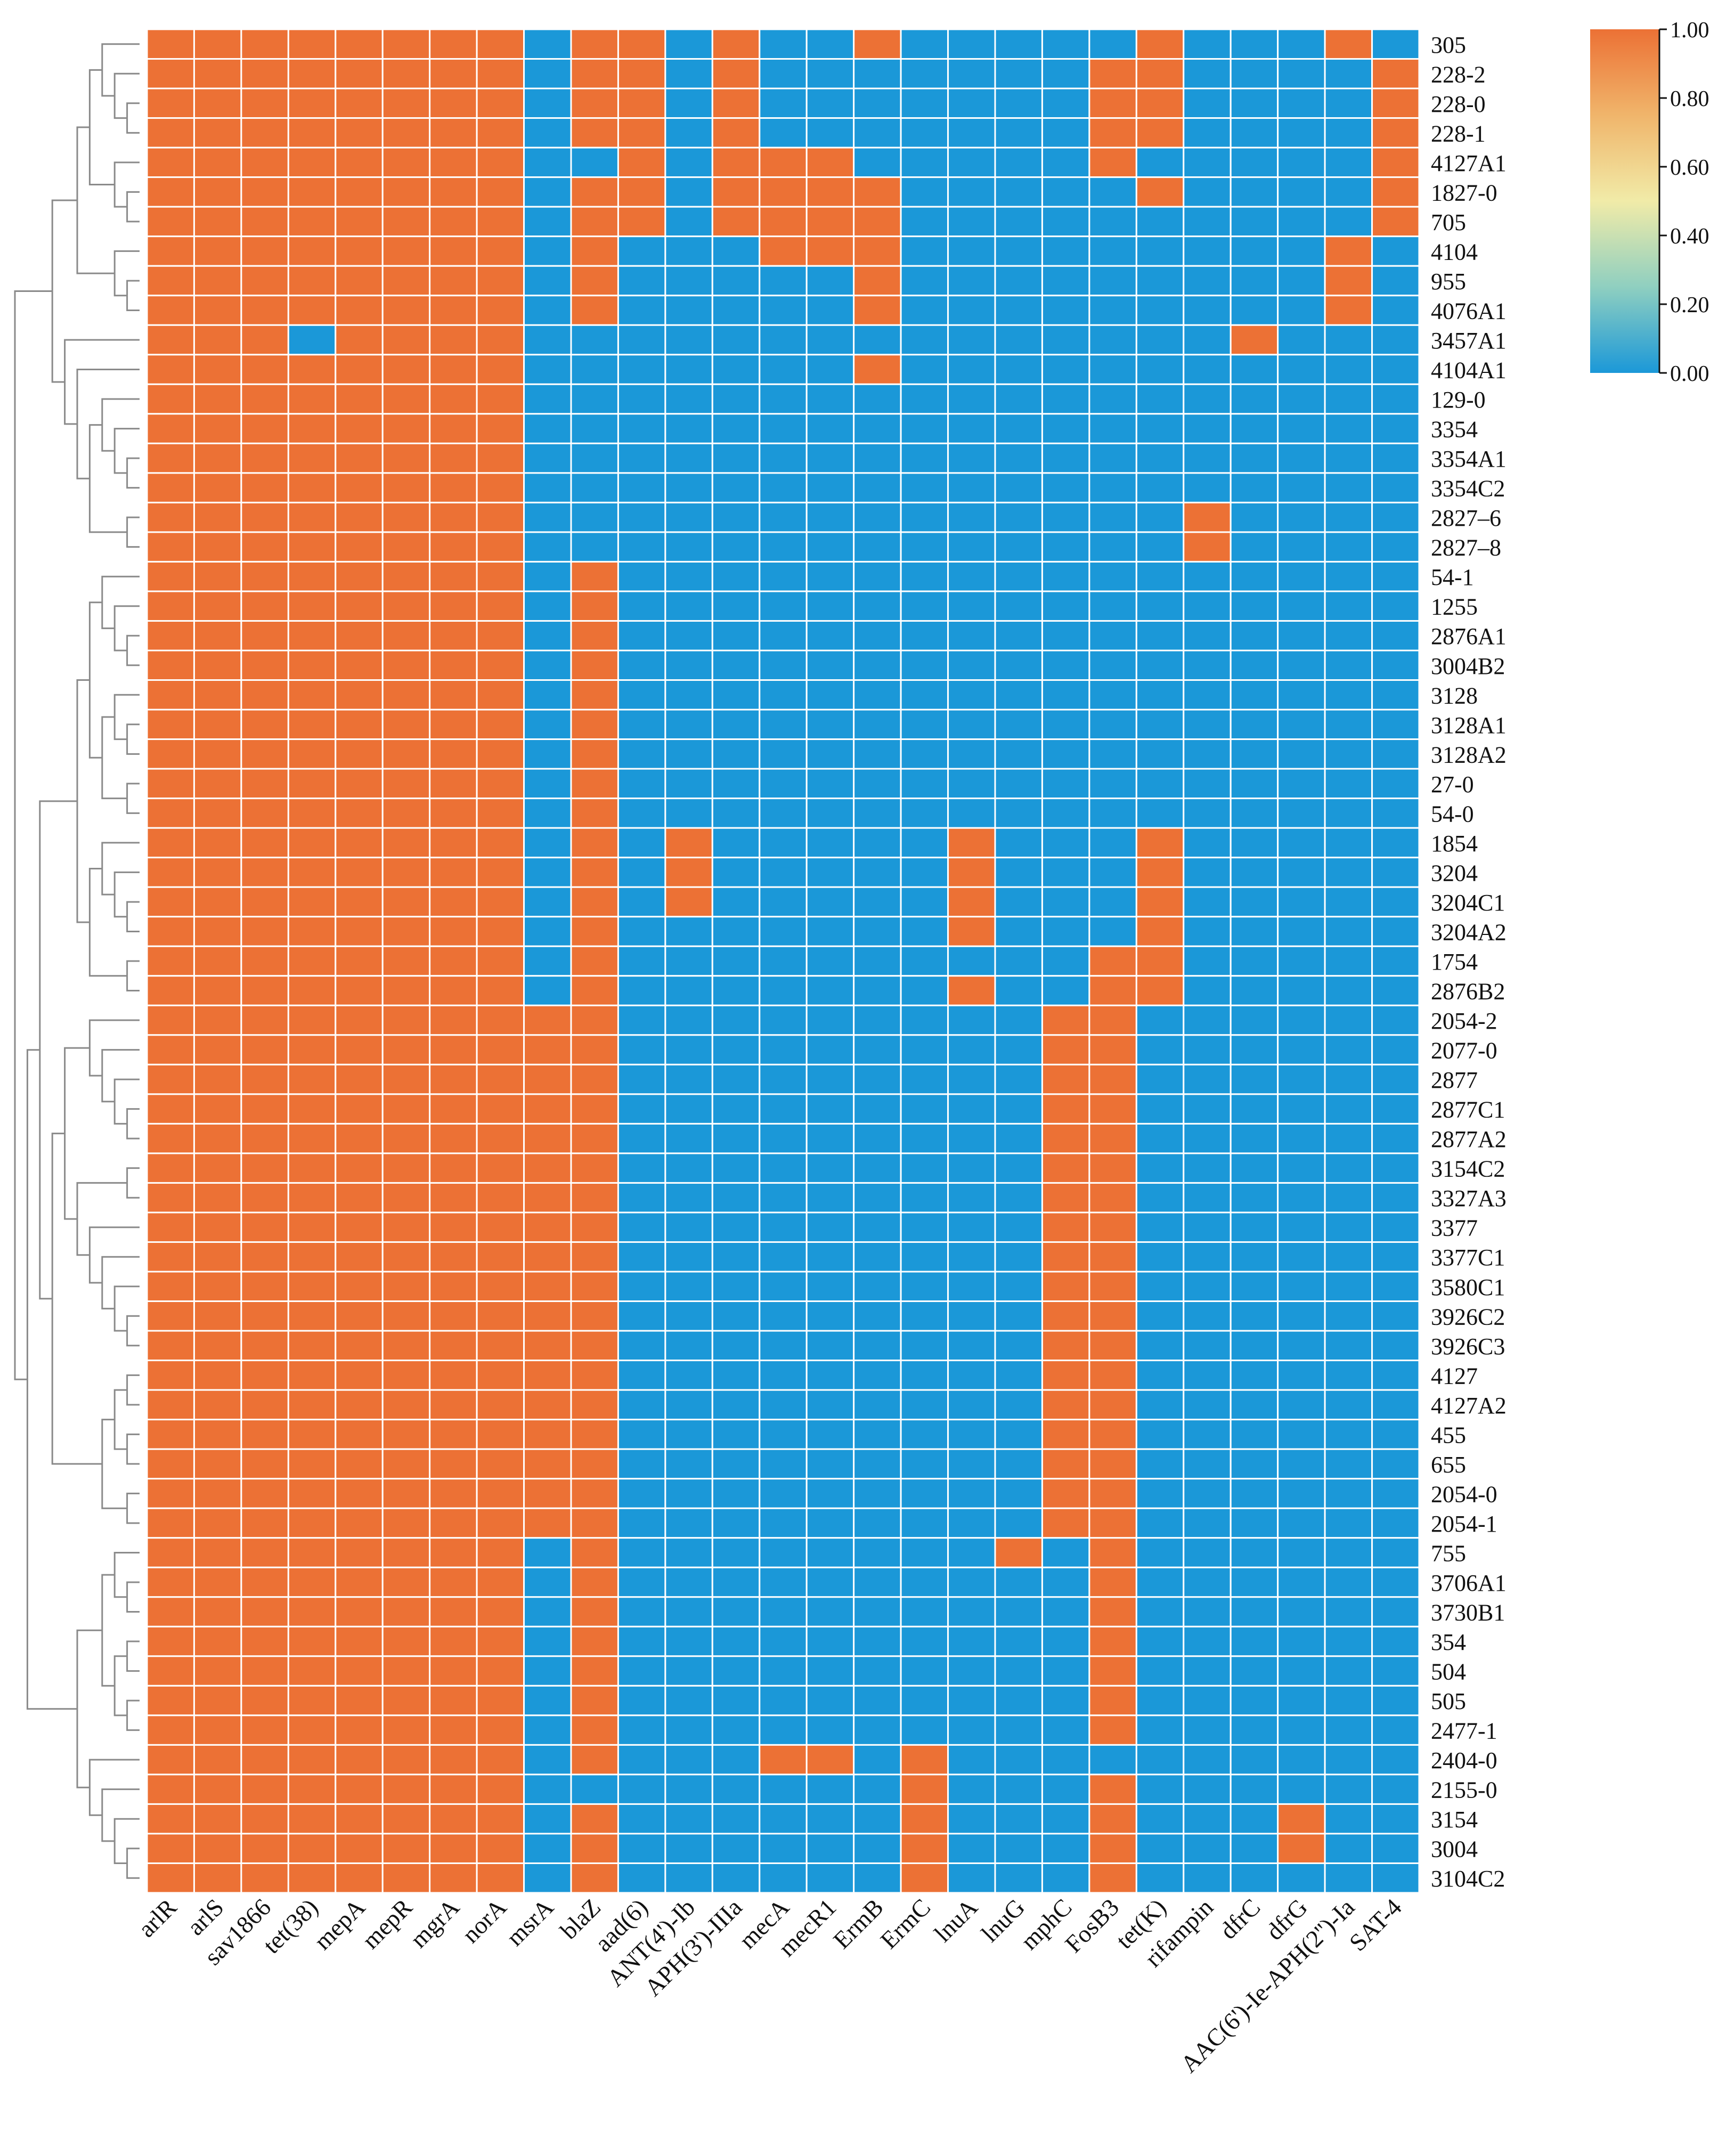 Image resolution: width=1718 pixels, height=2156 pixels. I want to click on row-label: 3730B1, so click(1468, 1613).